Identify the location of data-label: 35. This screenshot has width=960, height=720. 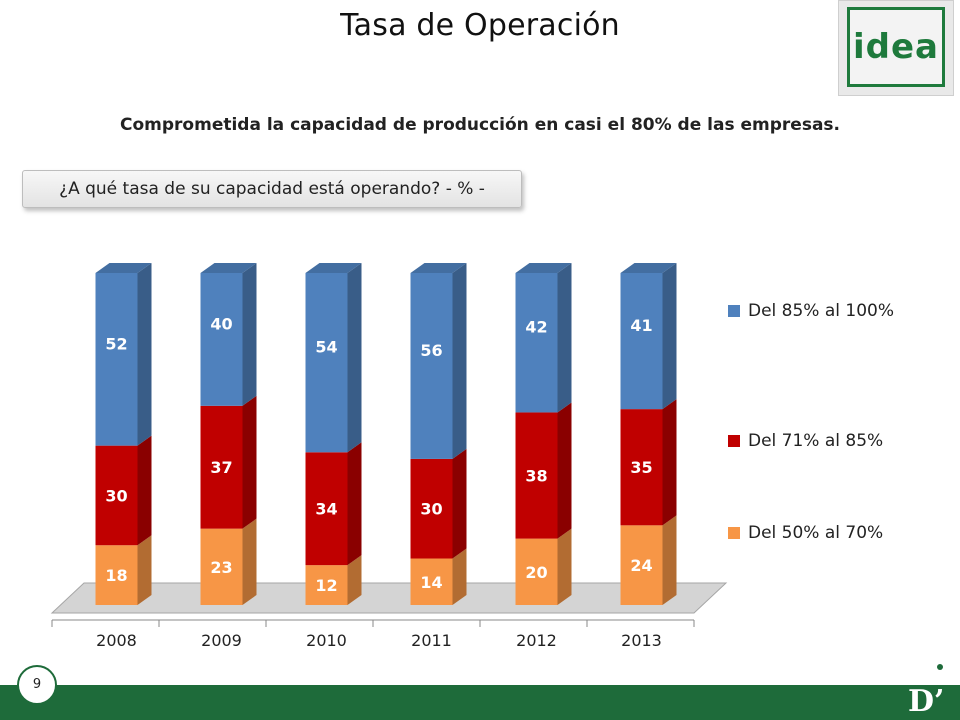
(641, 467).